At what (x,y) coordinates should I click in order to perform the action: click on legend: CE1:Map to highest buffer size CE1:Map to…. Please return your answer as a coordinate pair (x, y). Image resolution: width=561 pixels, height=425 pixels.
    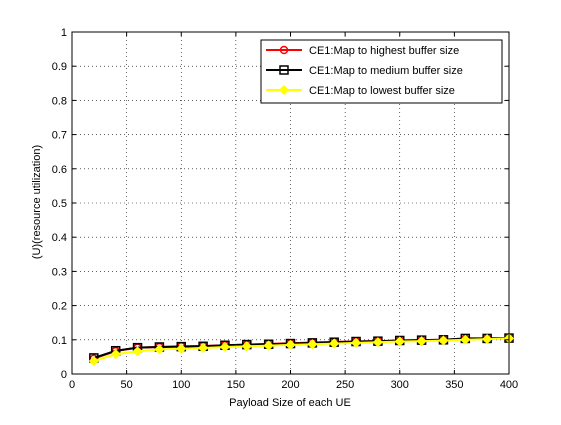
    Looking at the image, I should click on (381, 71).